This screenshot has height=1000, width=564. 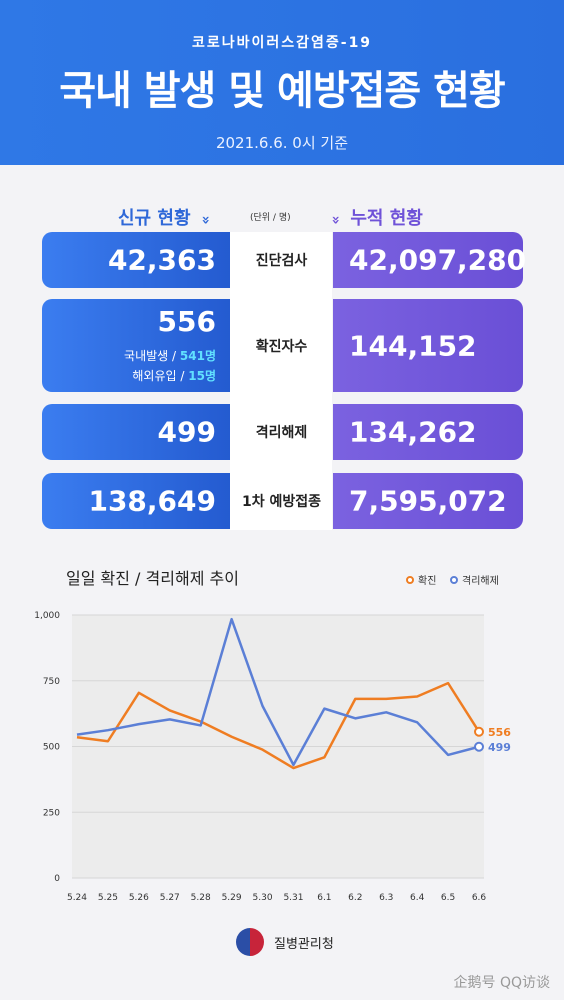 What do you see at coordinates (480, 581) in the screenshot?
I see `legend-label: 격리해제` at bounding box center [480, 581].